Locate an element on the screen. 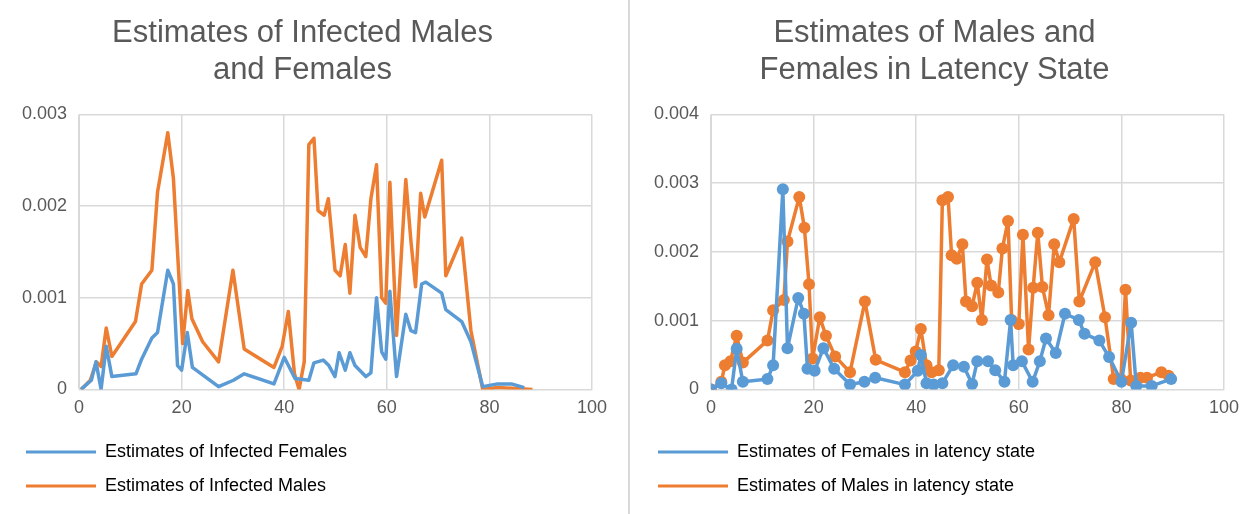  legend-label: Estimates of Infected Males is located at coordinates (216, 484).